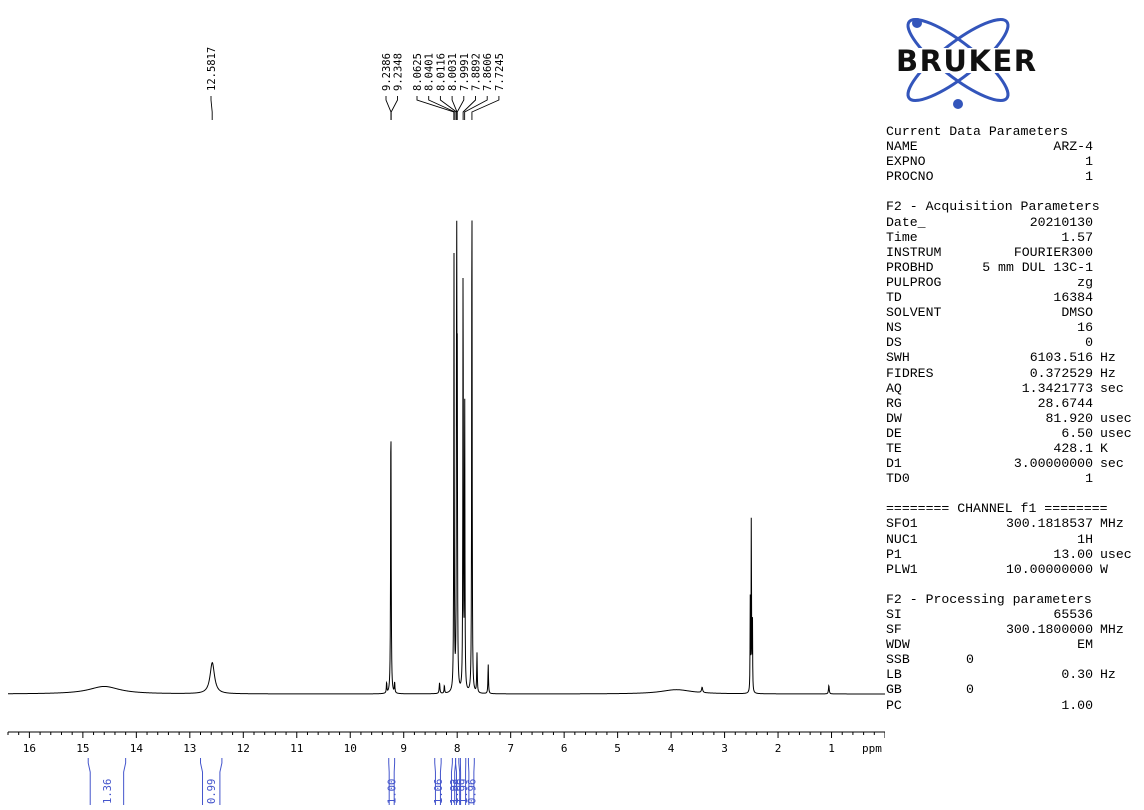 This screenshot has height=810, width=1144. What do you see at coordinates (1014, 433) in the screenshot?
I see `param-row: DE 6.50 usec` at bounding box center [1014, 433].